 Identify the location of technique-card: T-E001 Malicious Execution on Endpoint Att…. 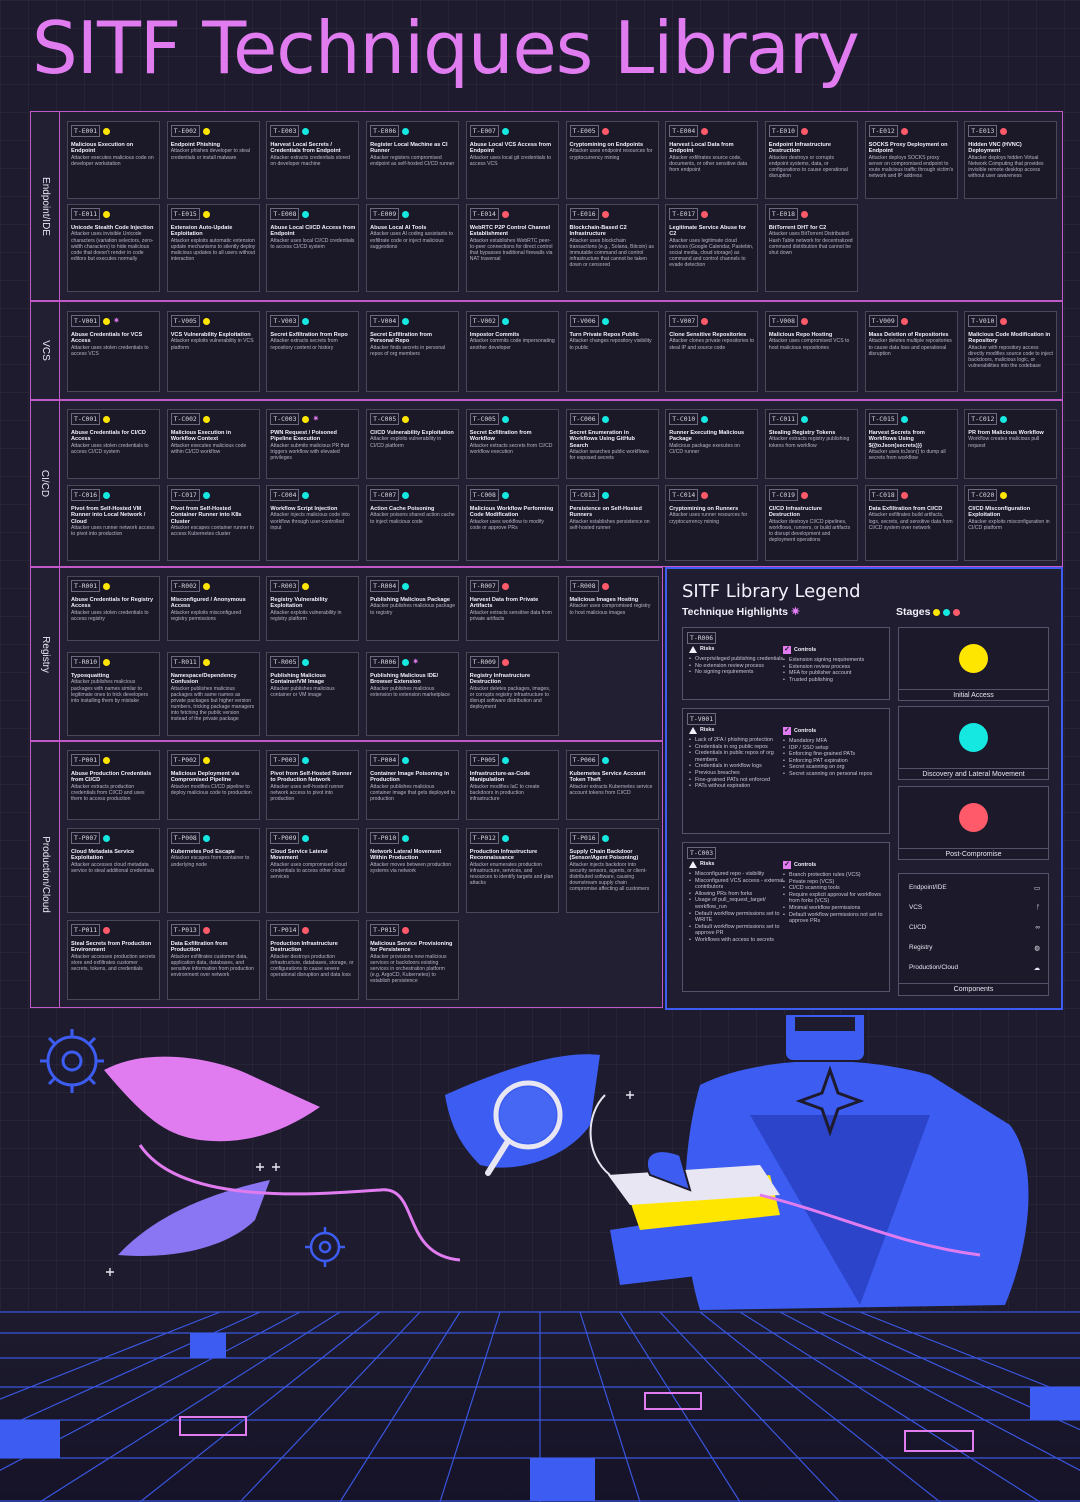
(113, 160).